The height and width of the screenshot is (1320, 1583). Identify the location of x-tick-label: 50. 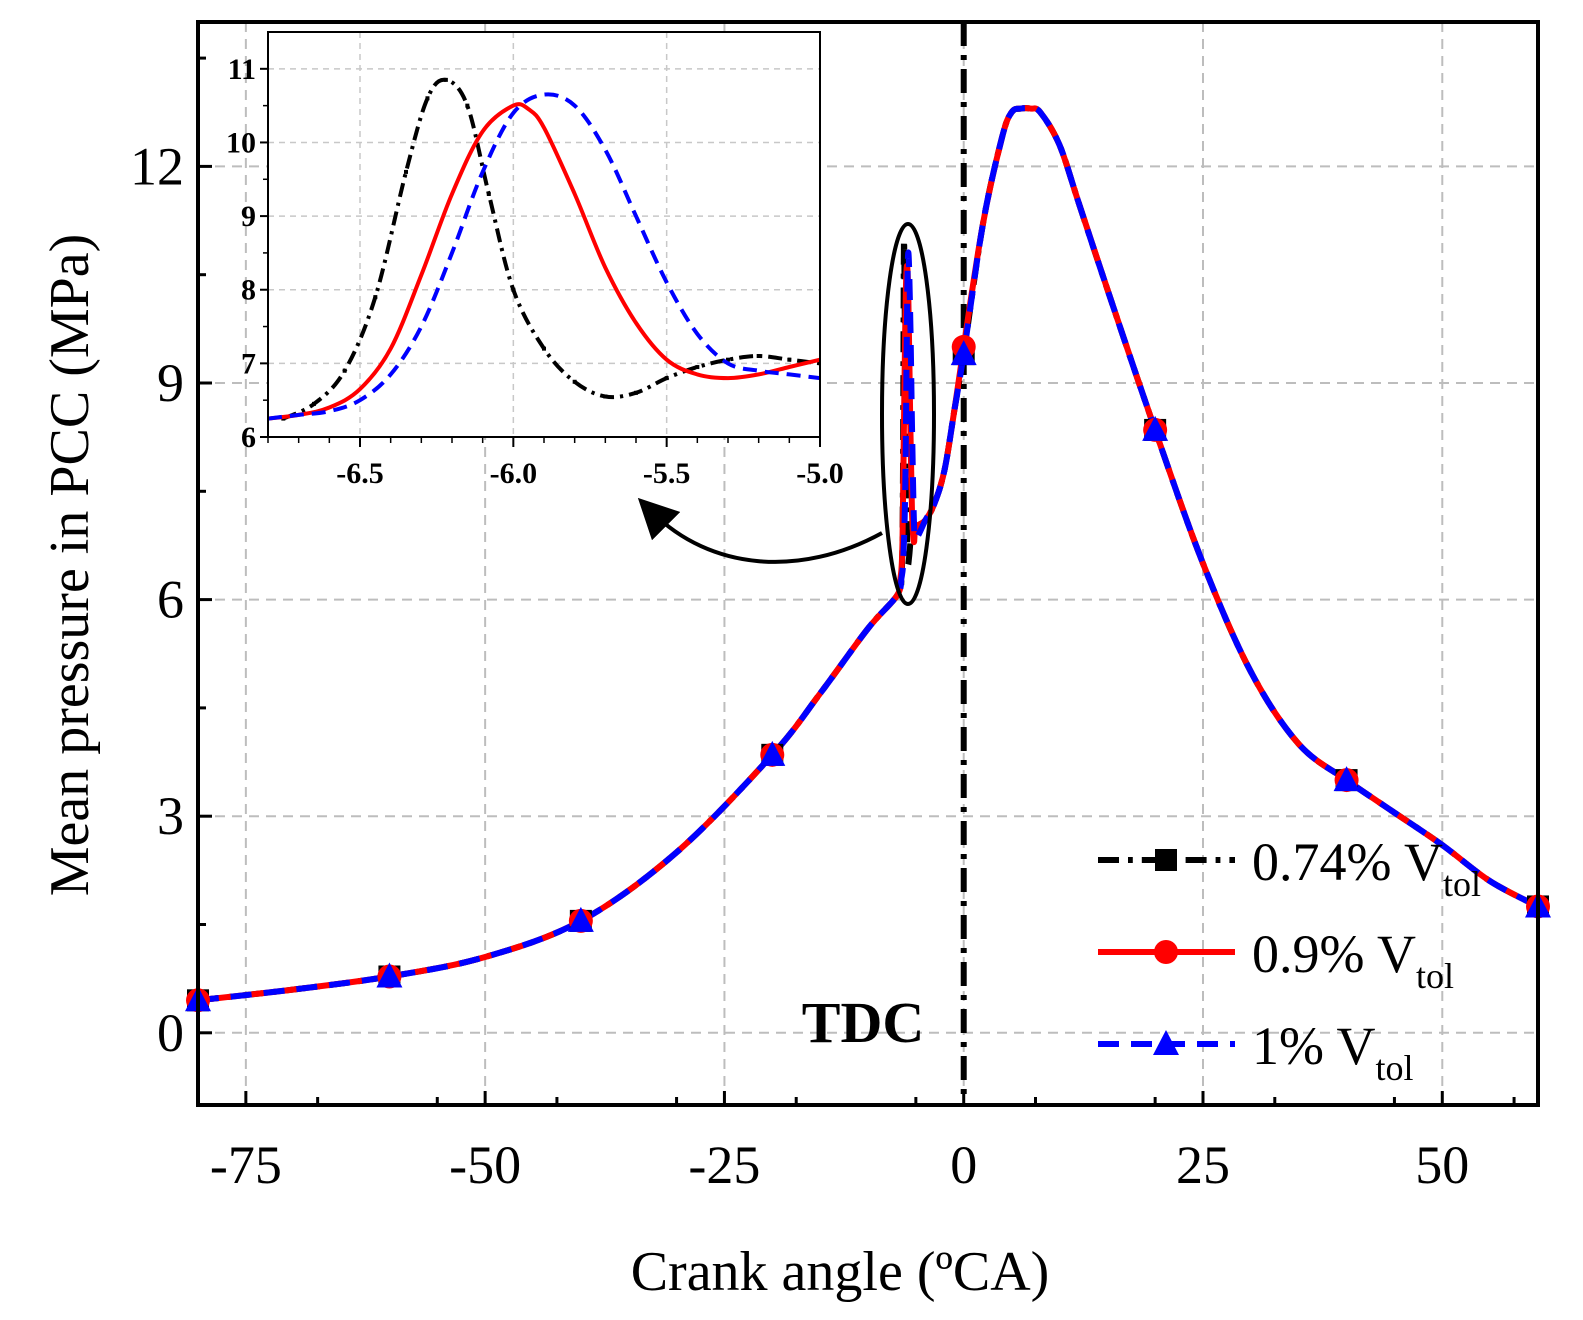
(1442, 1165).